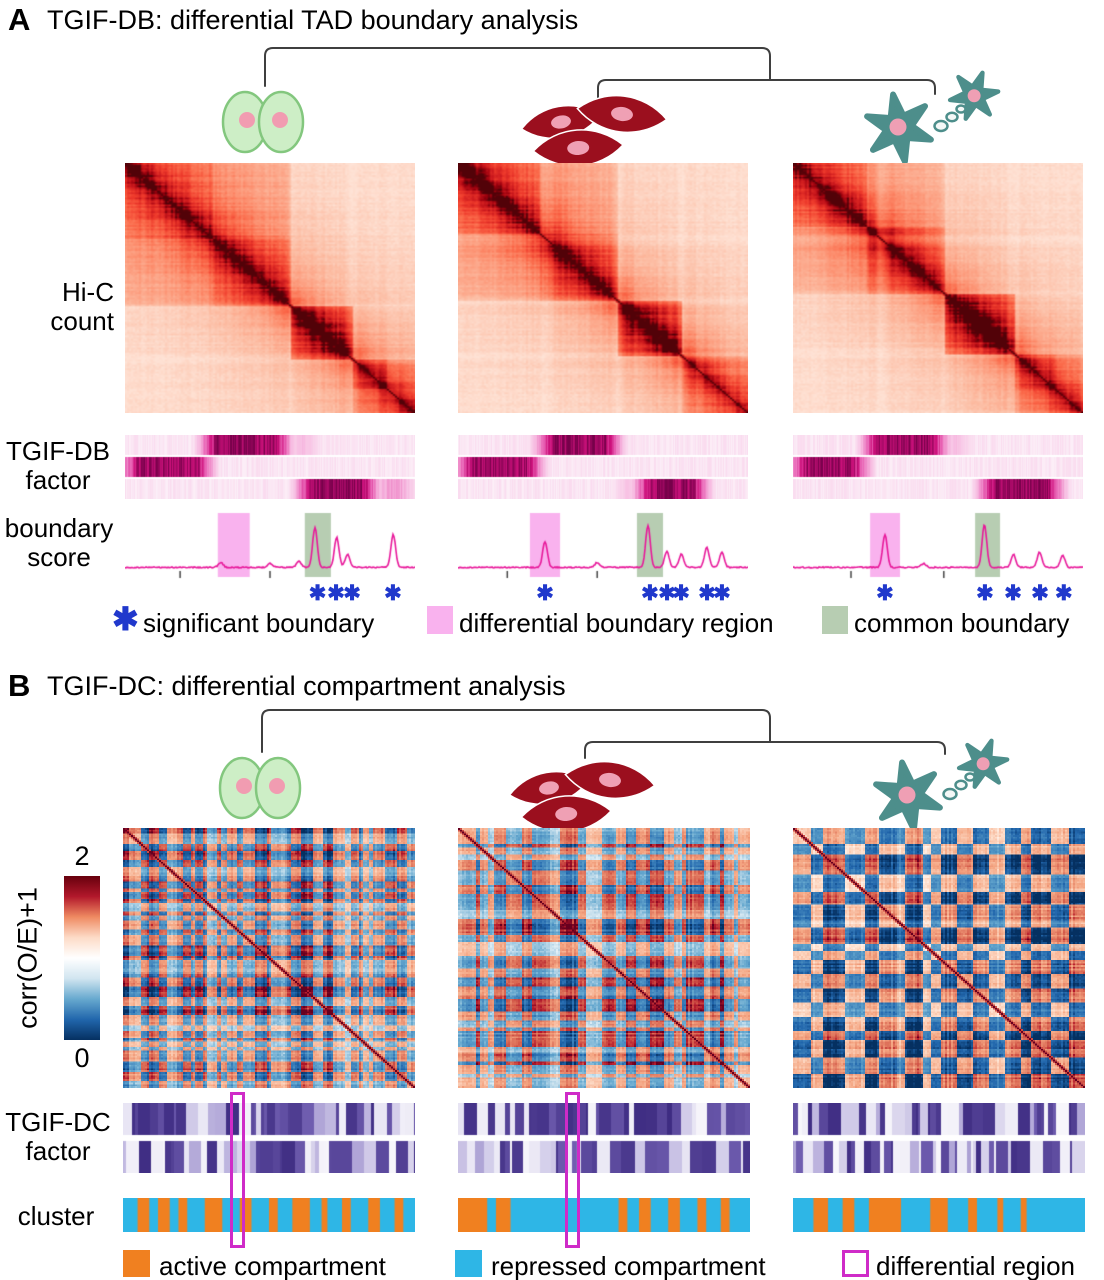 The width and height of the screenshot is (1104, 1280). What do you see at coordinates (939, 1138) in the screenshot?
I see `tgif-dc-factor-heatmap-neural` at bounding box center [939, 1138].